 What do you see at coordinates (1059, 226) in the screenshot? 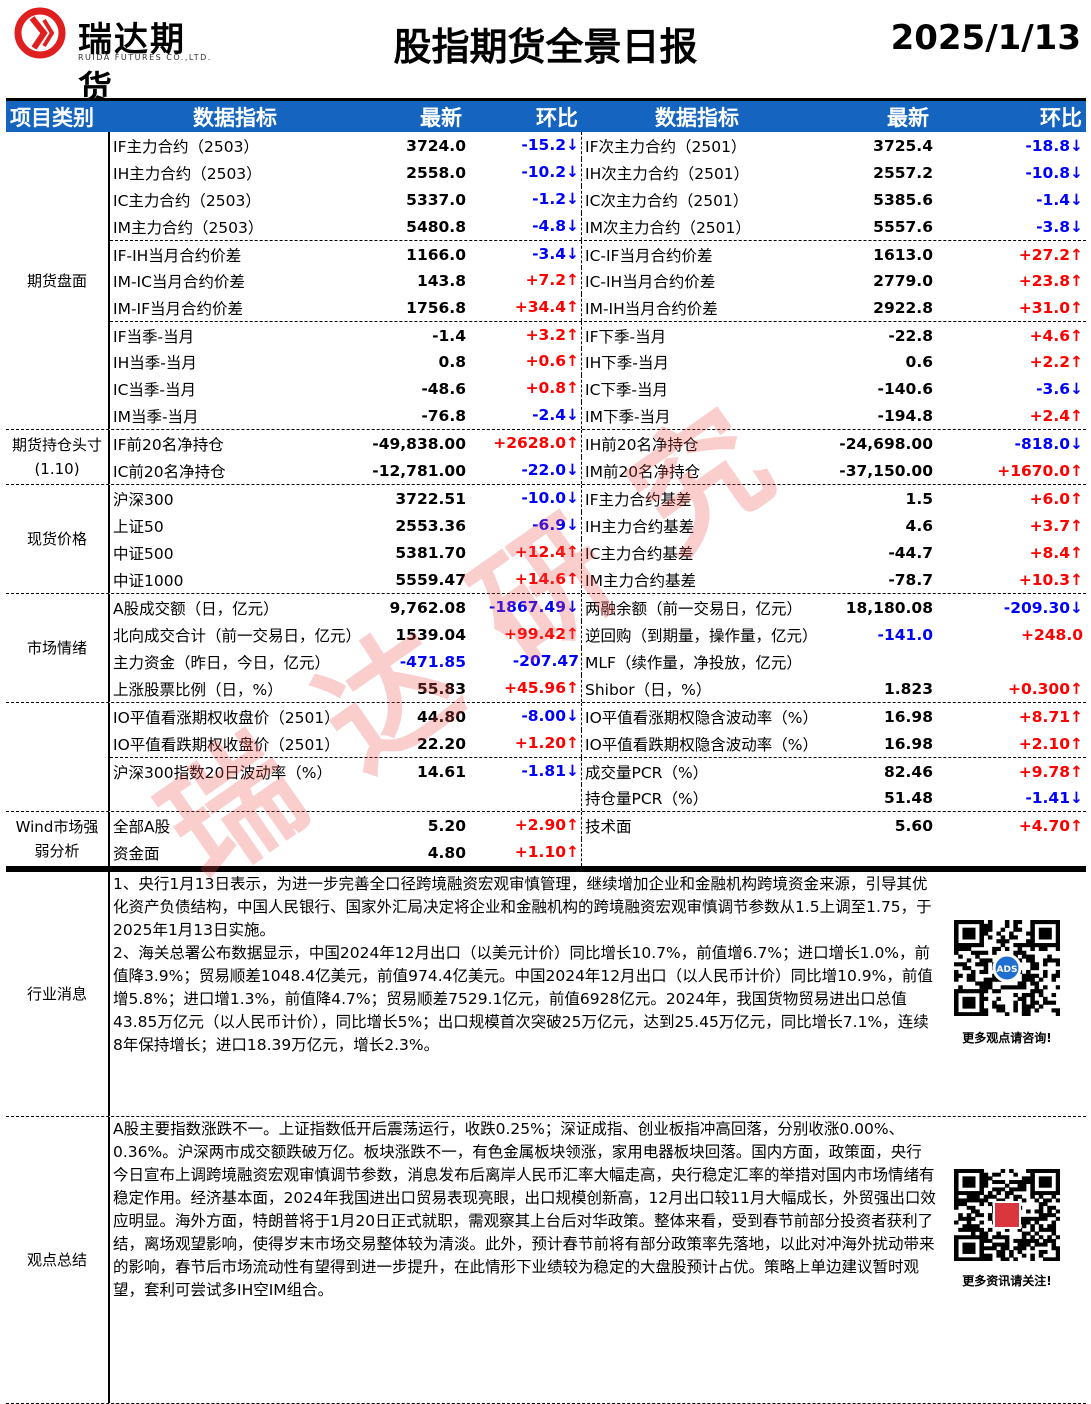
I see `change-right: -3.8↓` at bounding box center [1059, 226].